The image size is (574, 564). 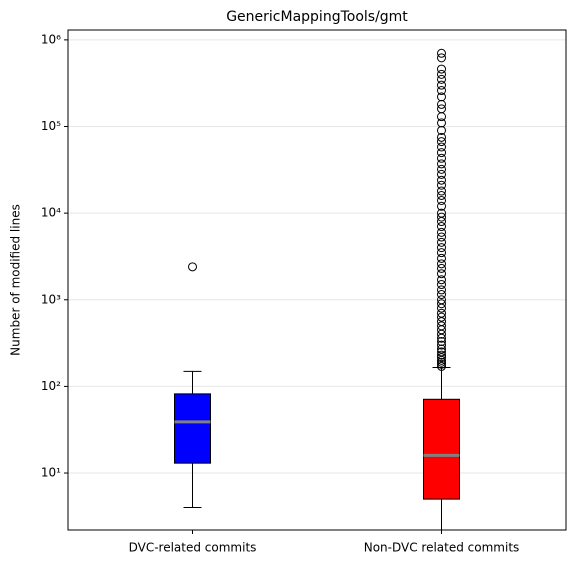 I want to click on y-tick-label: 10⁶, so click(x=51, y=39).